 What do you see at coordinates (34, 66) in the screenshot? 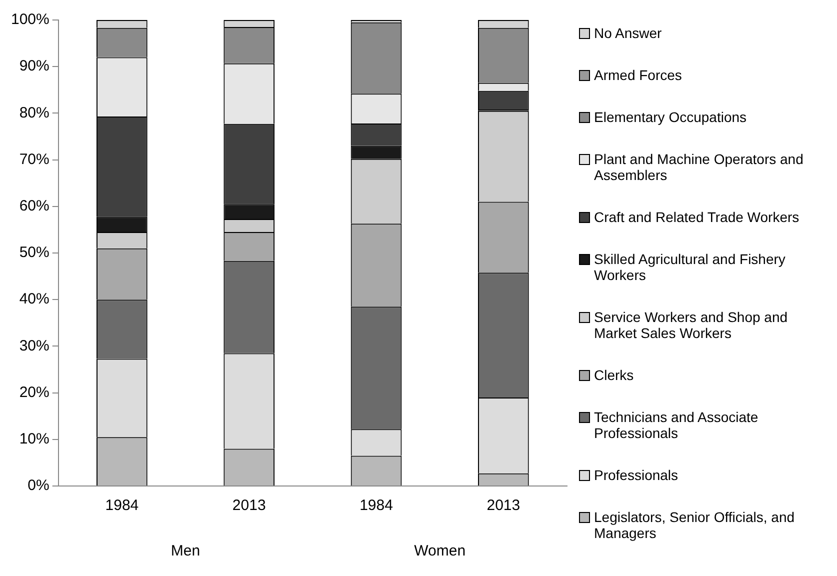
I see `y-tick-label: 90%` at bounding box center [34, 66].